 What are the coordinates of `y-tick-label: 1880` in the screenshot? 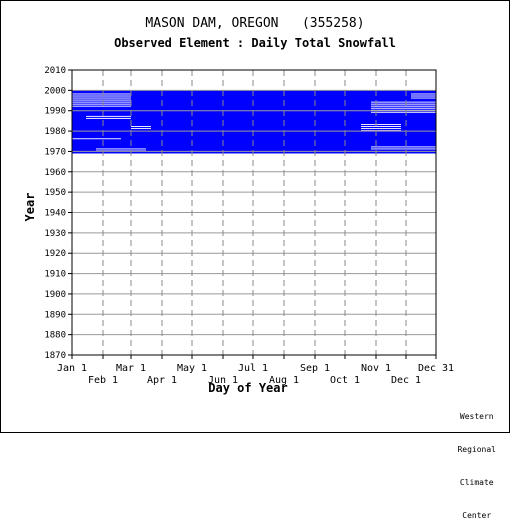 It's located at (55, 336).